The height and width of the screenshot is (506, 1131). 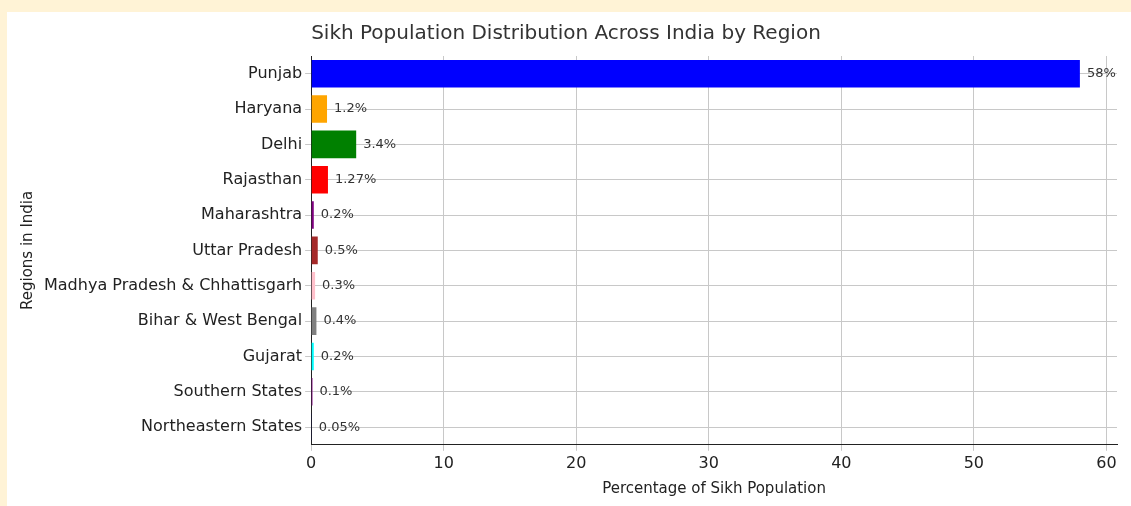 What do you see at coordinates (336, 391) in the screenshot?
I see `data-label: 0.1%` at bounding box center [336, 391].